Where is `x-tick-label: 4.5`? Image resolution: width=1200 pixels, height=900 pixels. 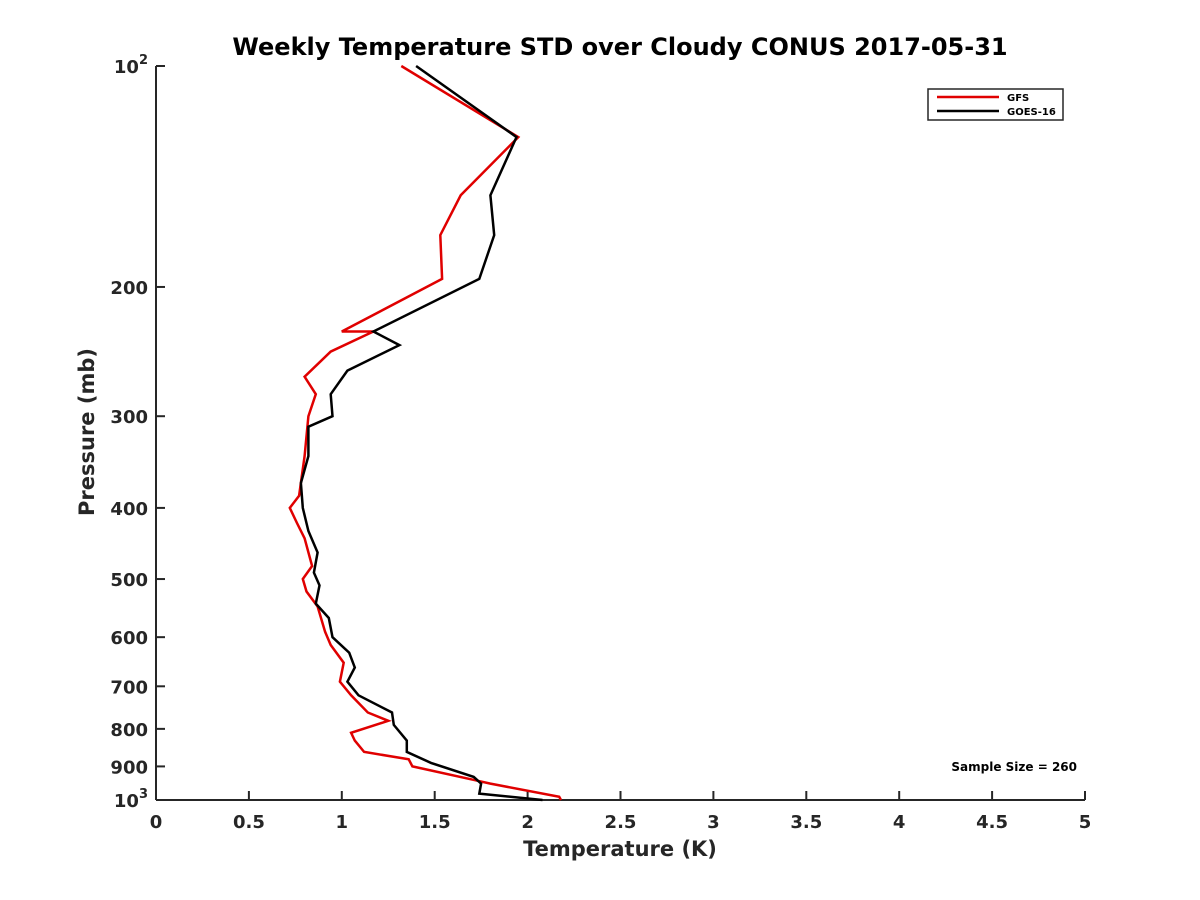
x-tick-label: 4.5 is located at coordinates (992, 822).